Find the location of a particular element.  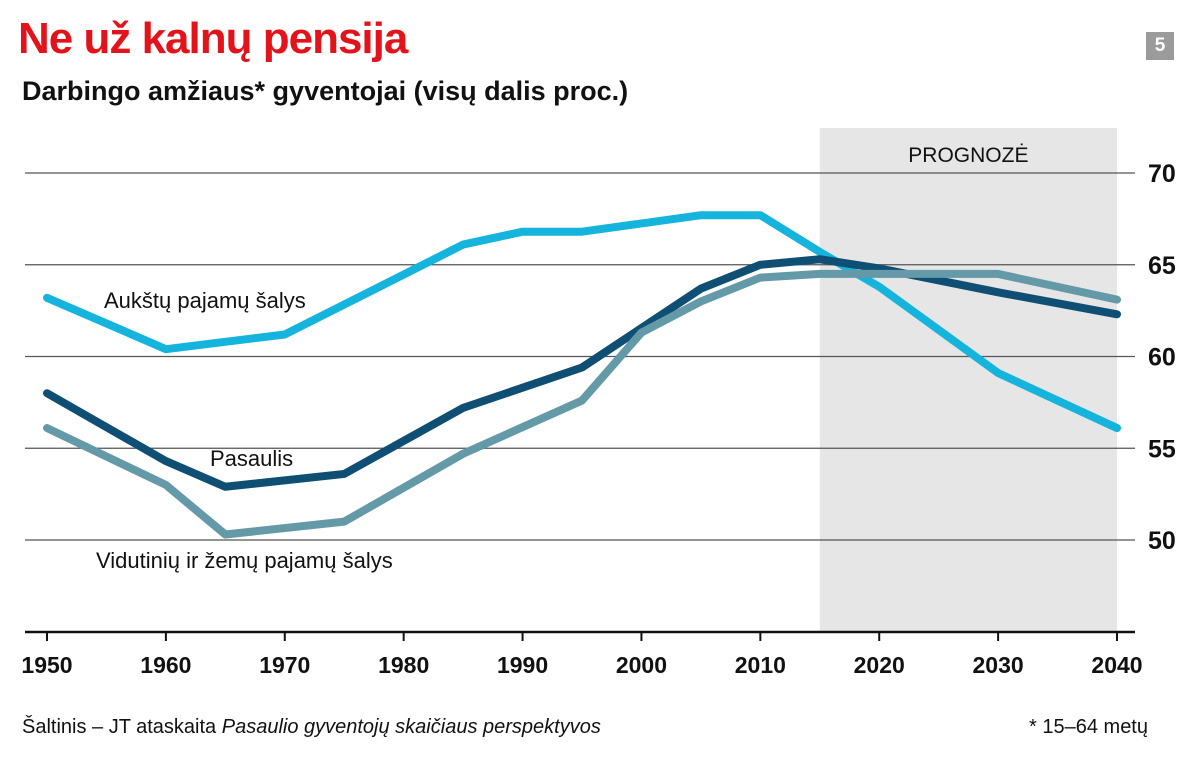

y-tick-label: 55 is located at coordinates (1162, 449).